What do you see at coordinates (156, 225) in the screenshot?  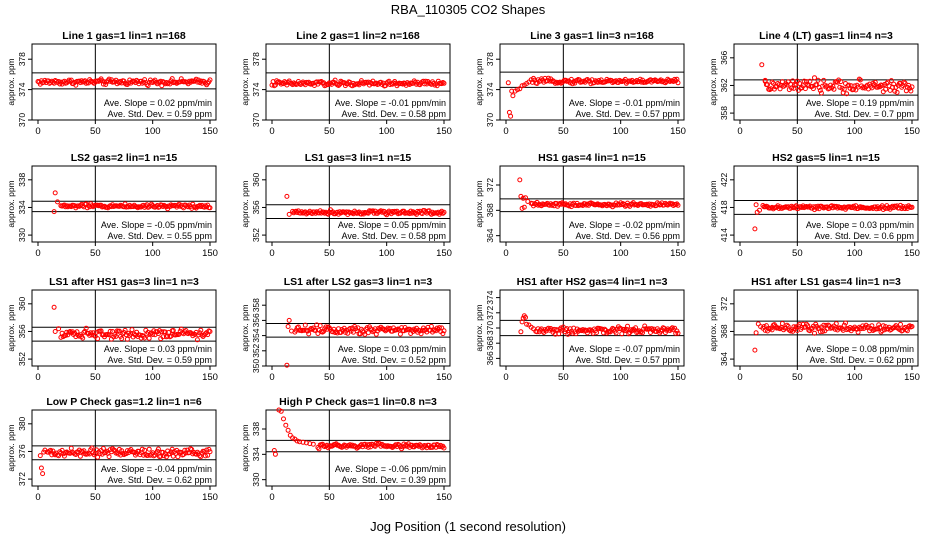 I see `slope-annotation: Ave. Slope = -0.05 ppm/min` at bounding box center [156, 225].